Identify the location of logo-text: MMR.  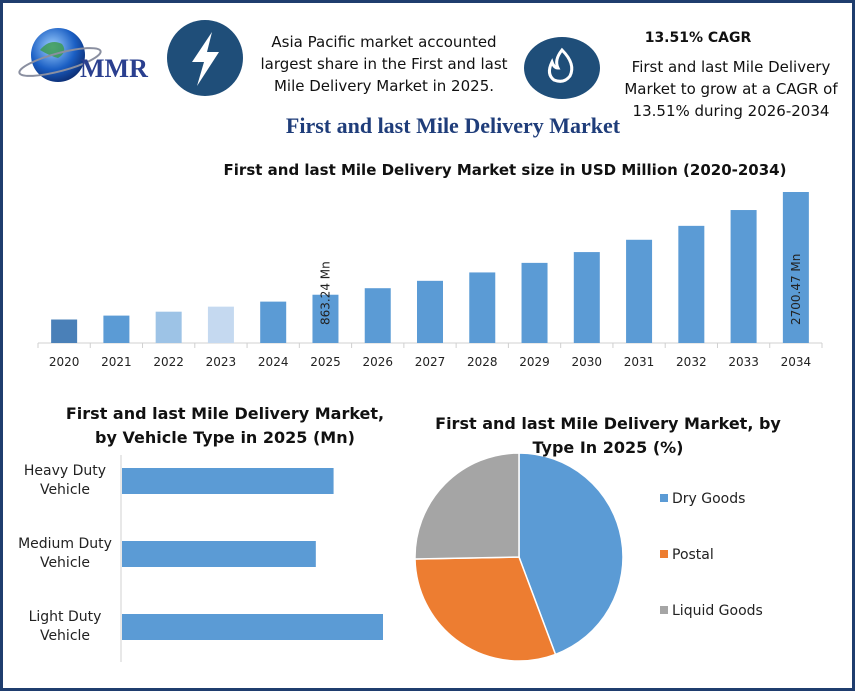
(114, 68).